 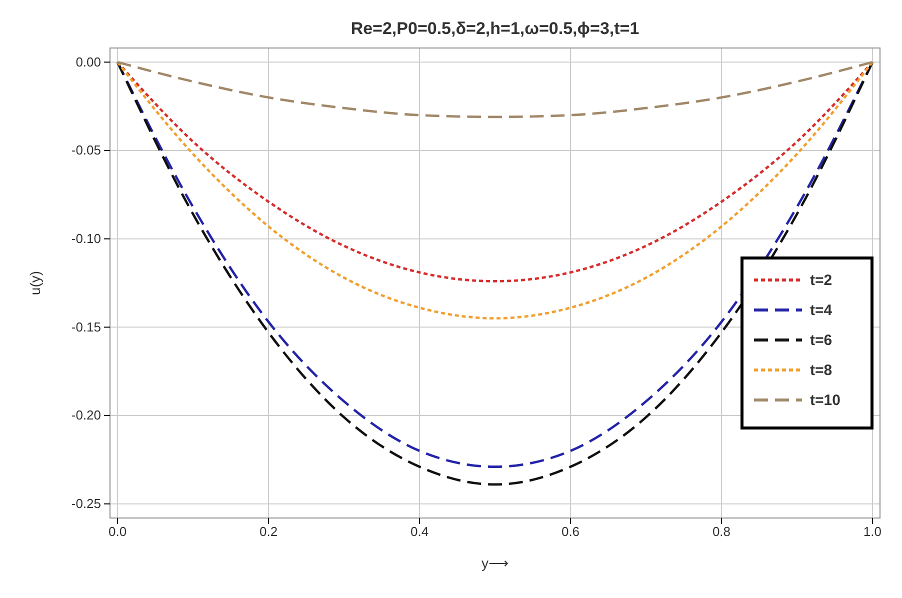 What do you see at coordinates (88, 62) in the screenshot?
I see `y-tick-label: 0.00` at bounding box center [88, 62].